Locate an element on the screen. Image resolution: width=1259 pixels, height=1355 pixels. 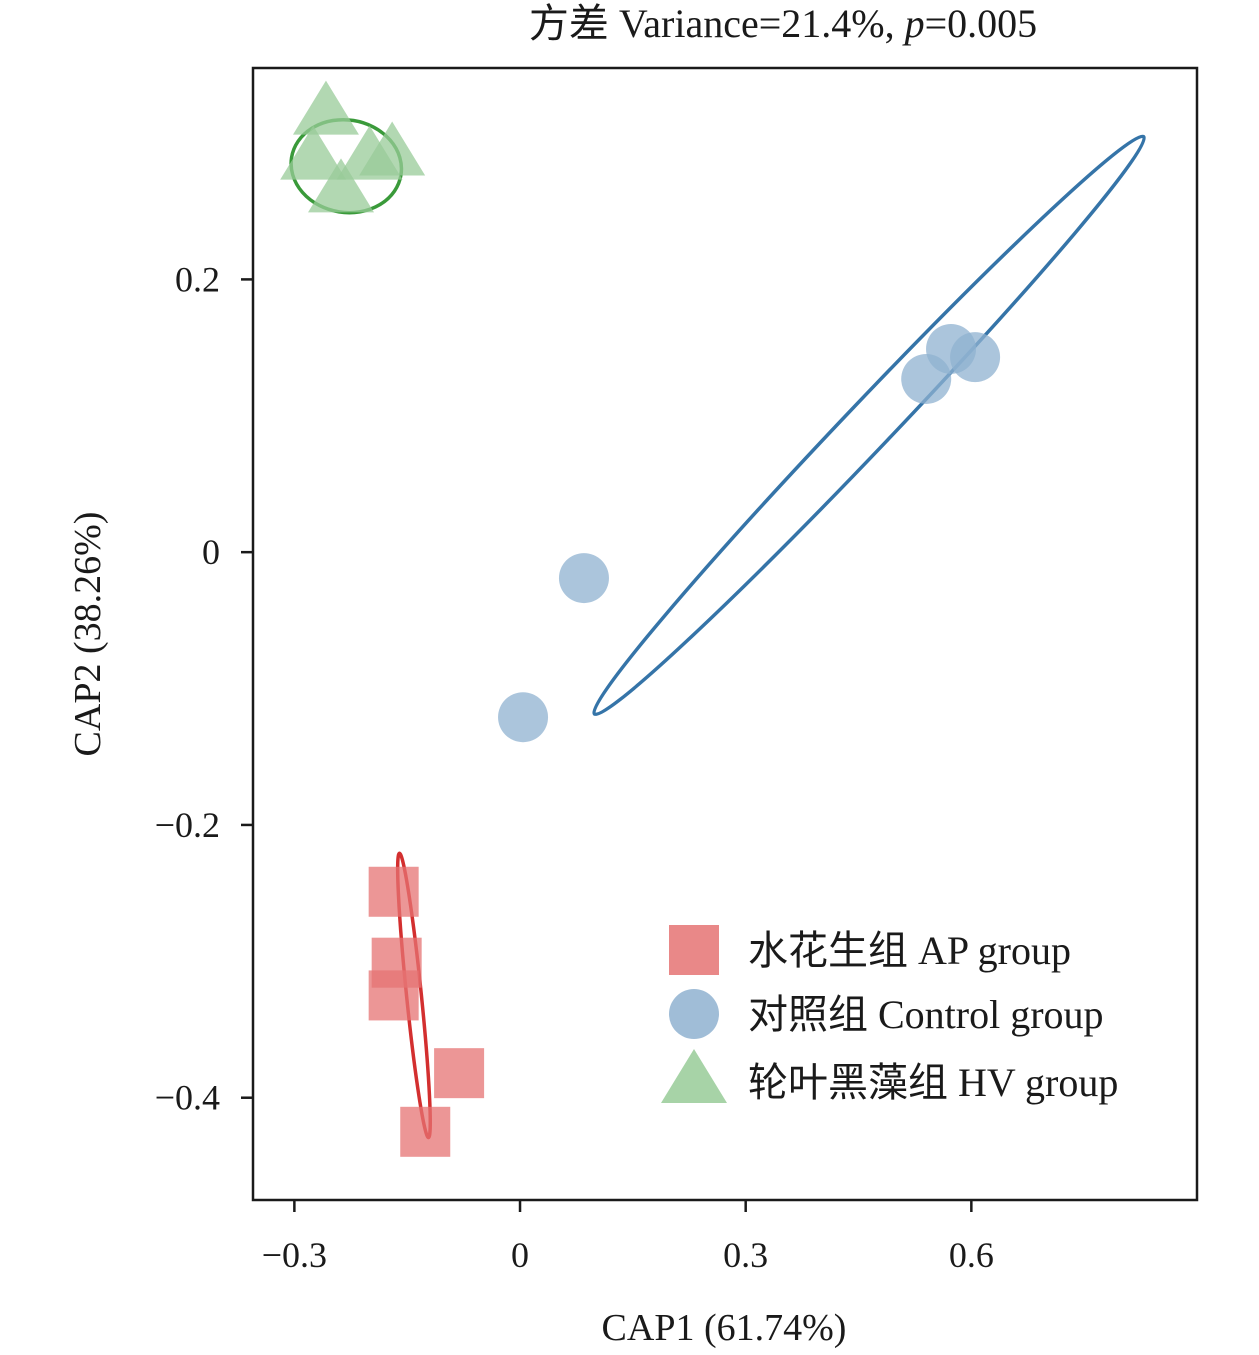
chart-title: 方差 Variance=21.4%, p=0.005 is located at coordinates (783, 23).